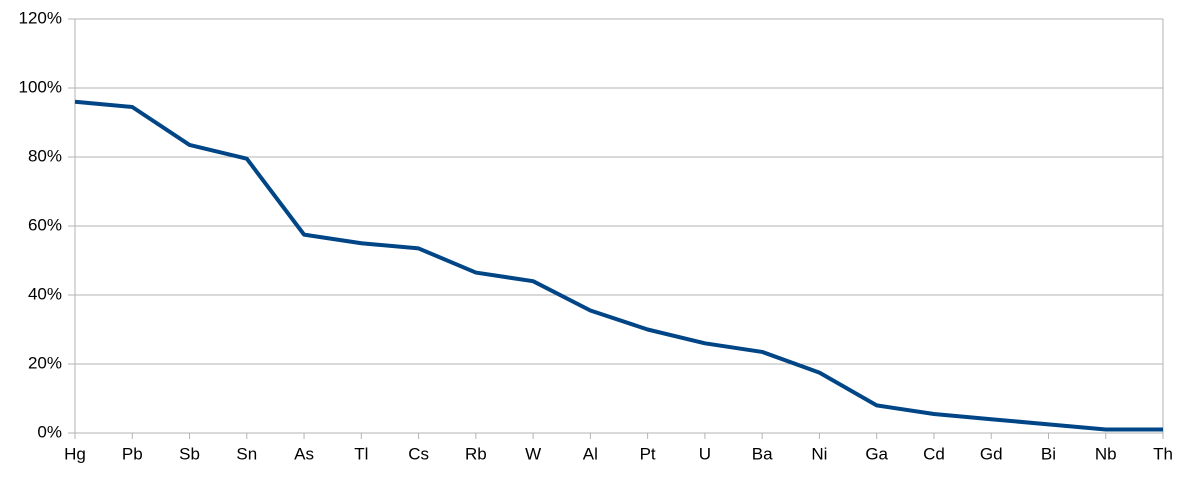 This screenshot has height=477, width=1185. What do you see at coordinates (45, 362) in the screenshot?
I see `y-tick-label: 20%` at bounding box center [45, 362].